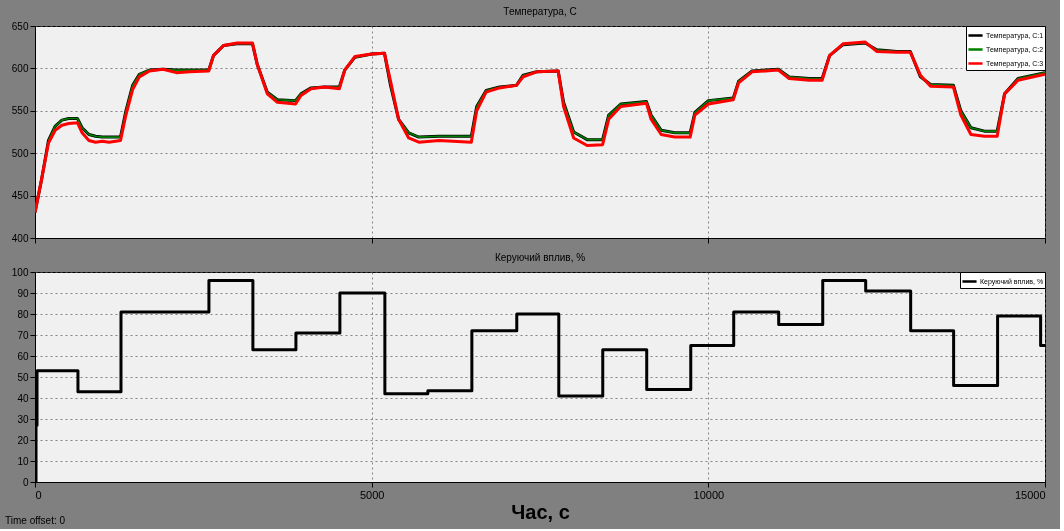 The height and width of the screenshot is (531, 1064). I want to click on y-tick-label: 70, so click(23, 335).